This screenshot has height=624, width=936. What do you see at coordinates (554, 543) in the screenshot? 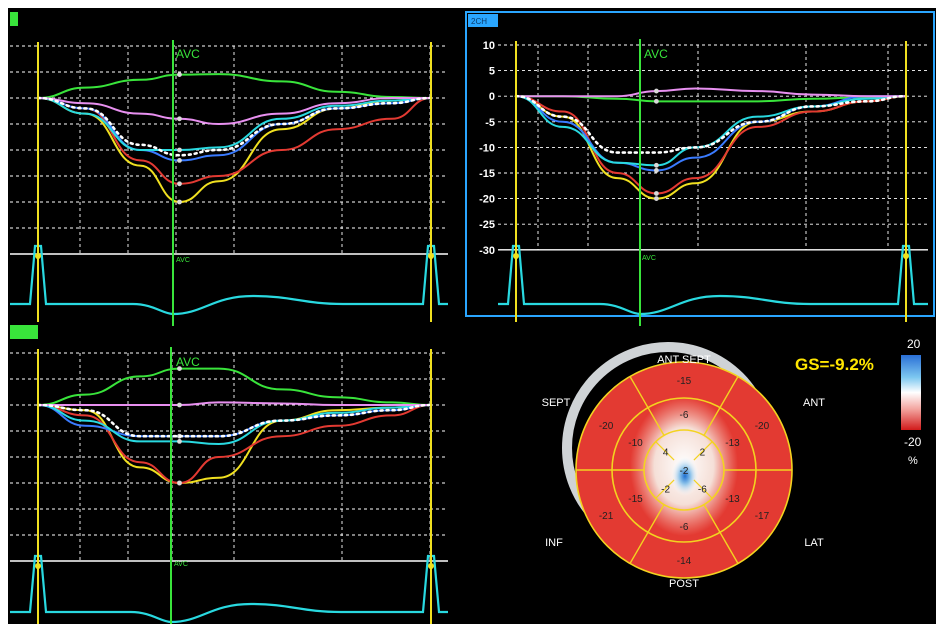
I see `label-inf: INF` at bounding box center [554, 543].